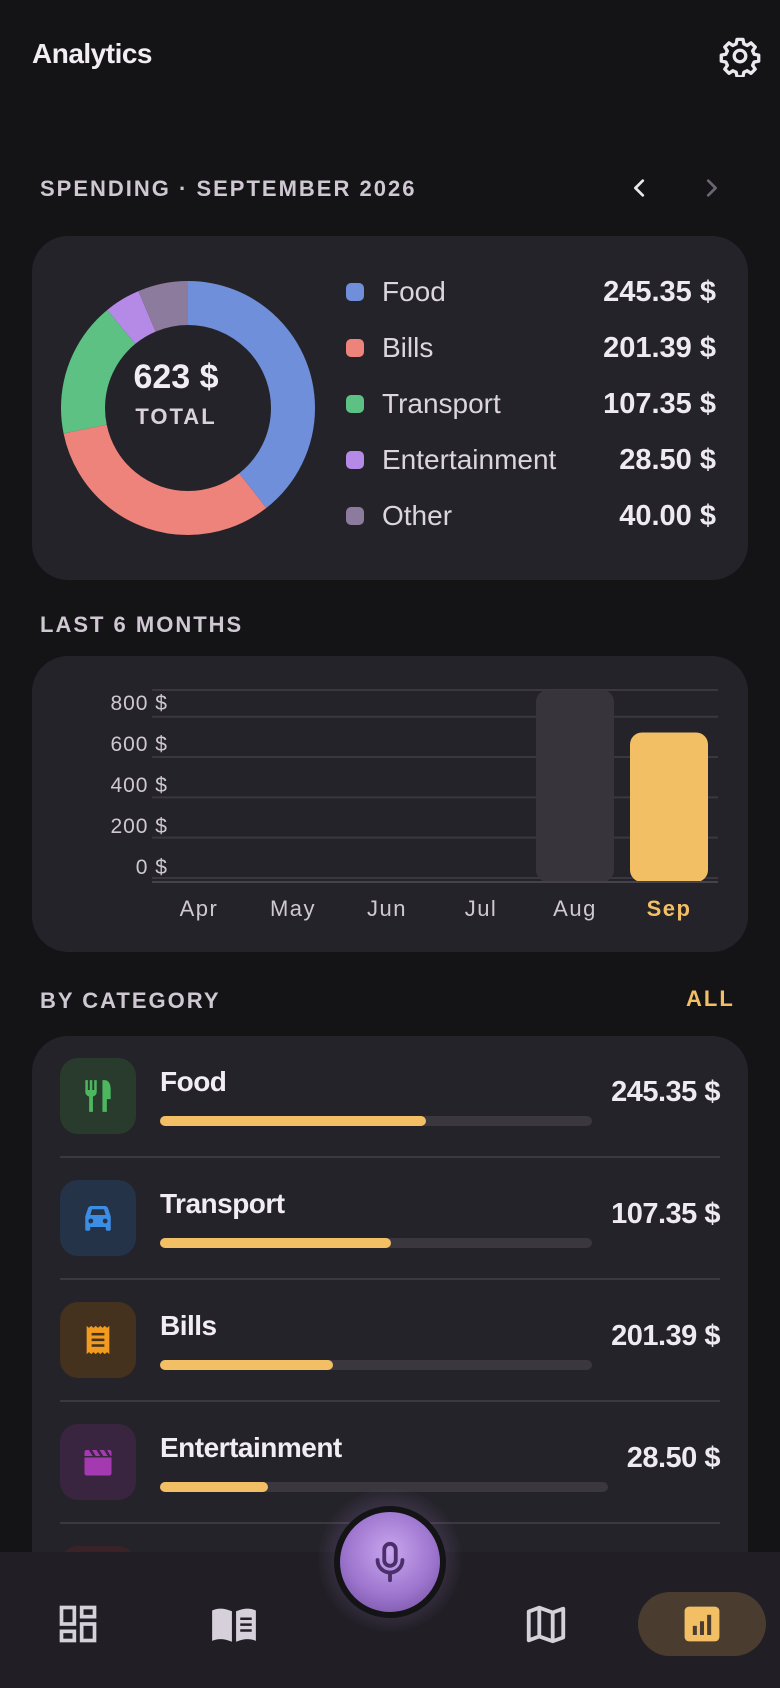  Describe the element at coordinates (251, 1447) in the screenshot. I see `category-name: Entertainment` at that location.